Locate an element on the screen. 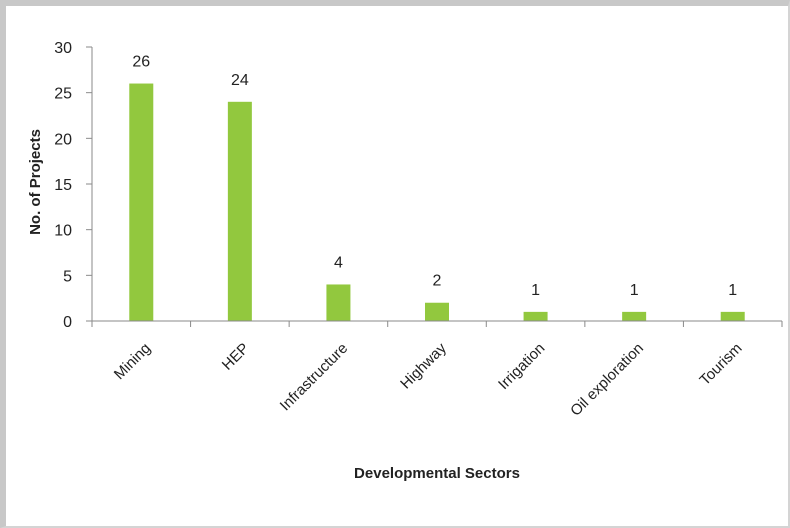 The image size is (790, 528). bar-hep is located at coordinates (239, 211).